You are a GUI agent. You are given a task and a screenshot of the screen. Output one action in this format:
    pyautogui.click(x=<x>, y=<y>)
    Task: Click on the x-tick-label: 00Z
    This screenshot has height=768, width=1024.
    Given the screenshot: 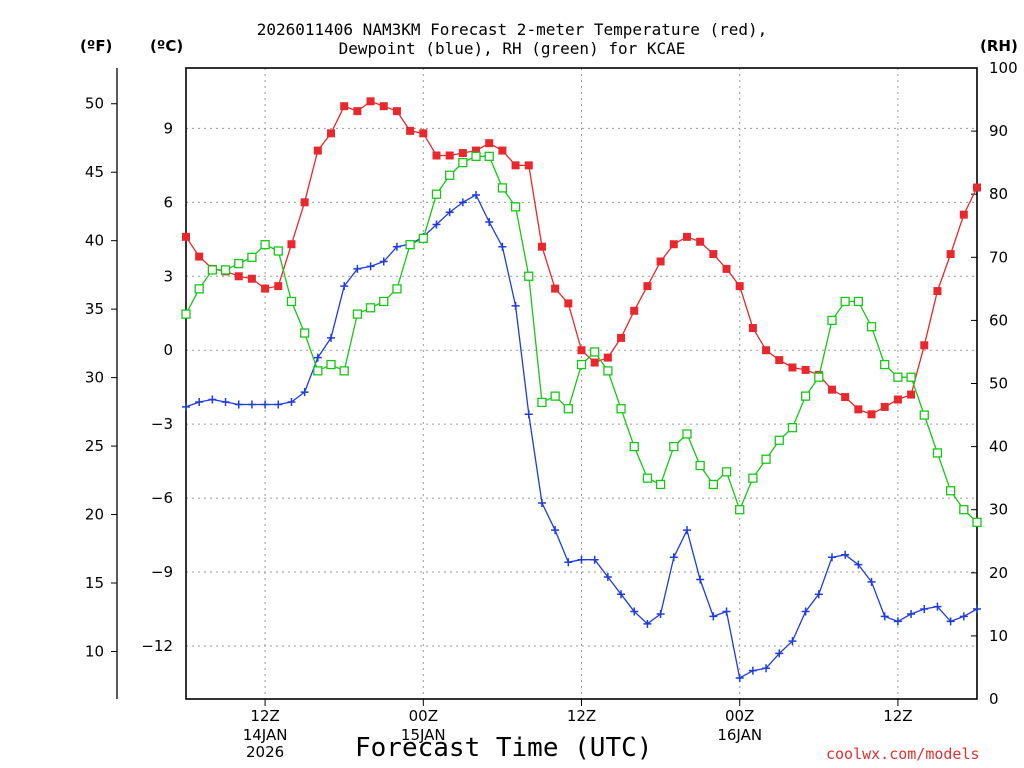 What is the action you would take?
    pyautogui.click(x=423, y=716)
    